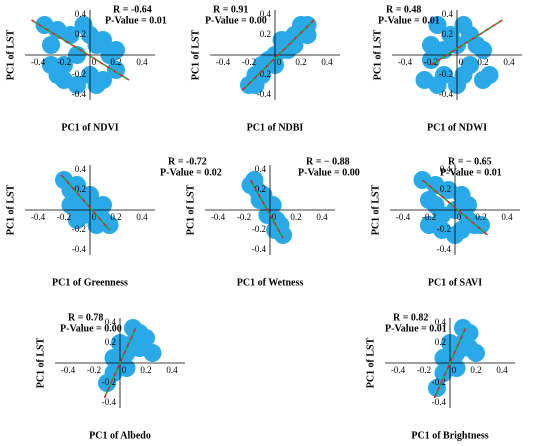 The width and height of the screenshot is (550, 446). Describe the element at coordinates (455, 282) in the screenshot. I see `x-axis-label: PC1 of SAVI` at that location.